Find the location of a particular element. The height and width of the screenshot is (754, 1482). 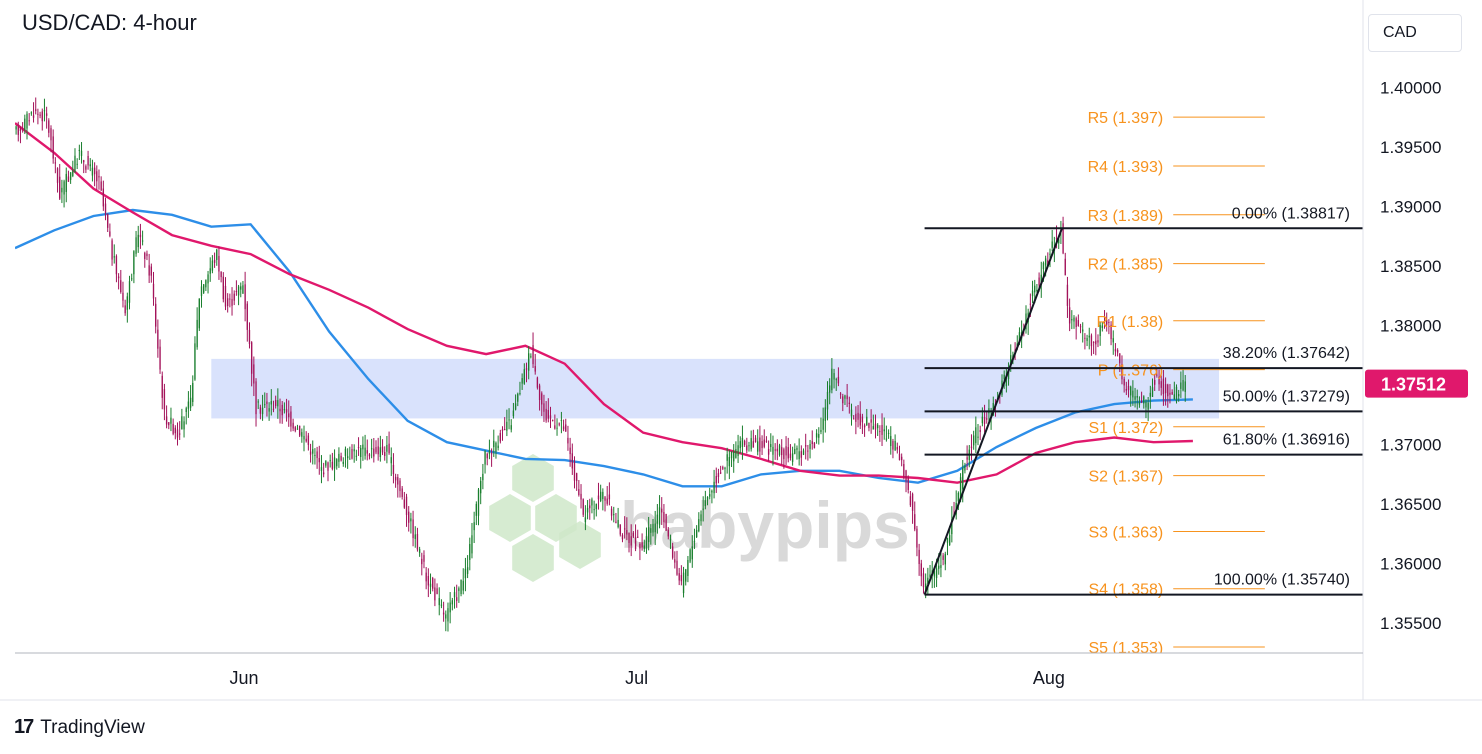

currency-button: CAD is located at coordinates (1415, 33).